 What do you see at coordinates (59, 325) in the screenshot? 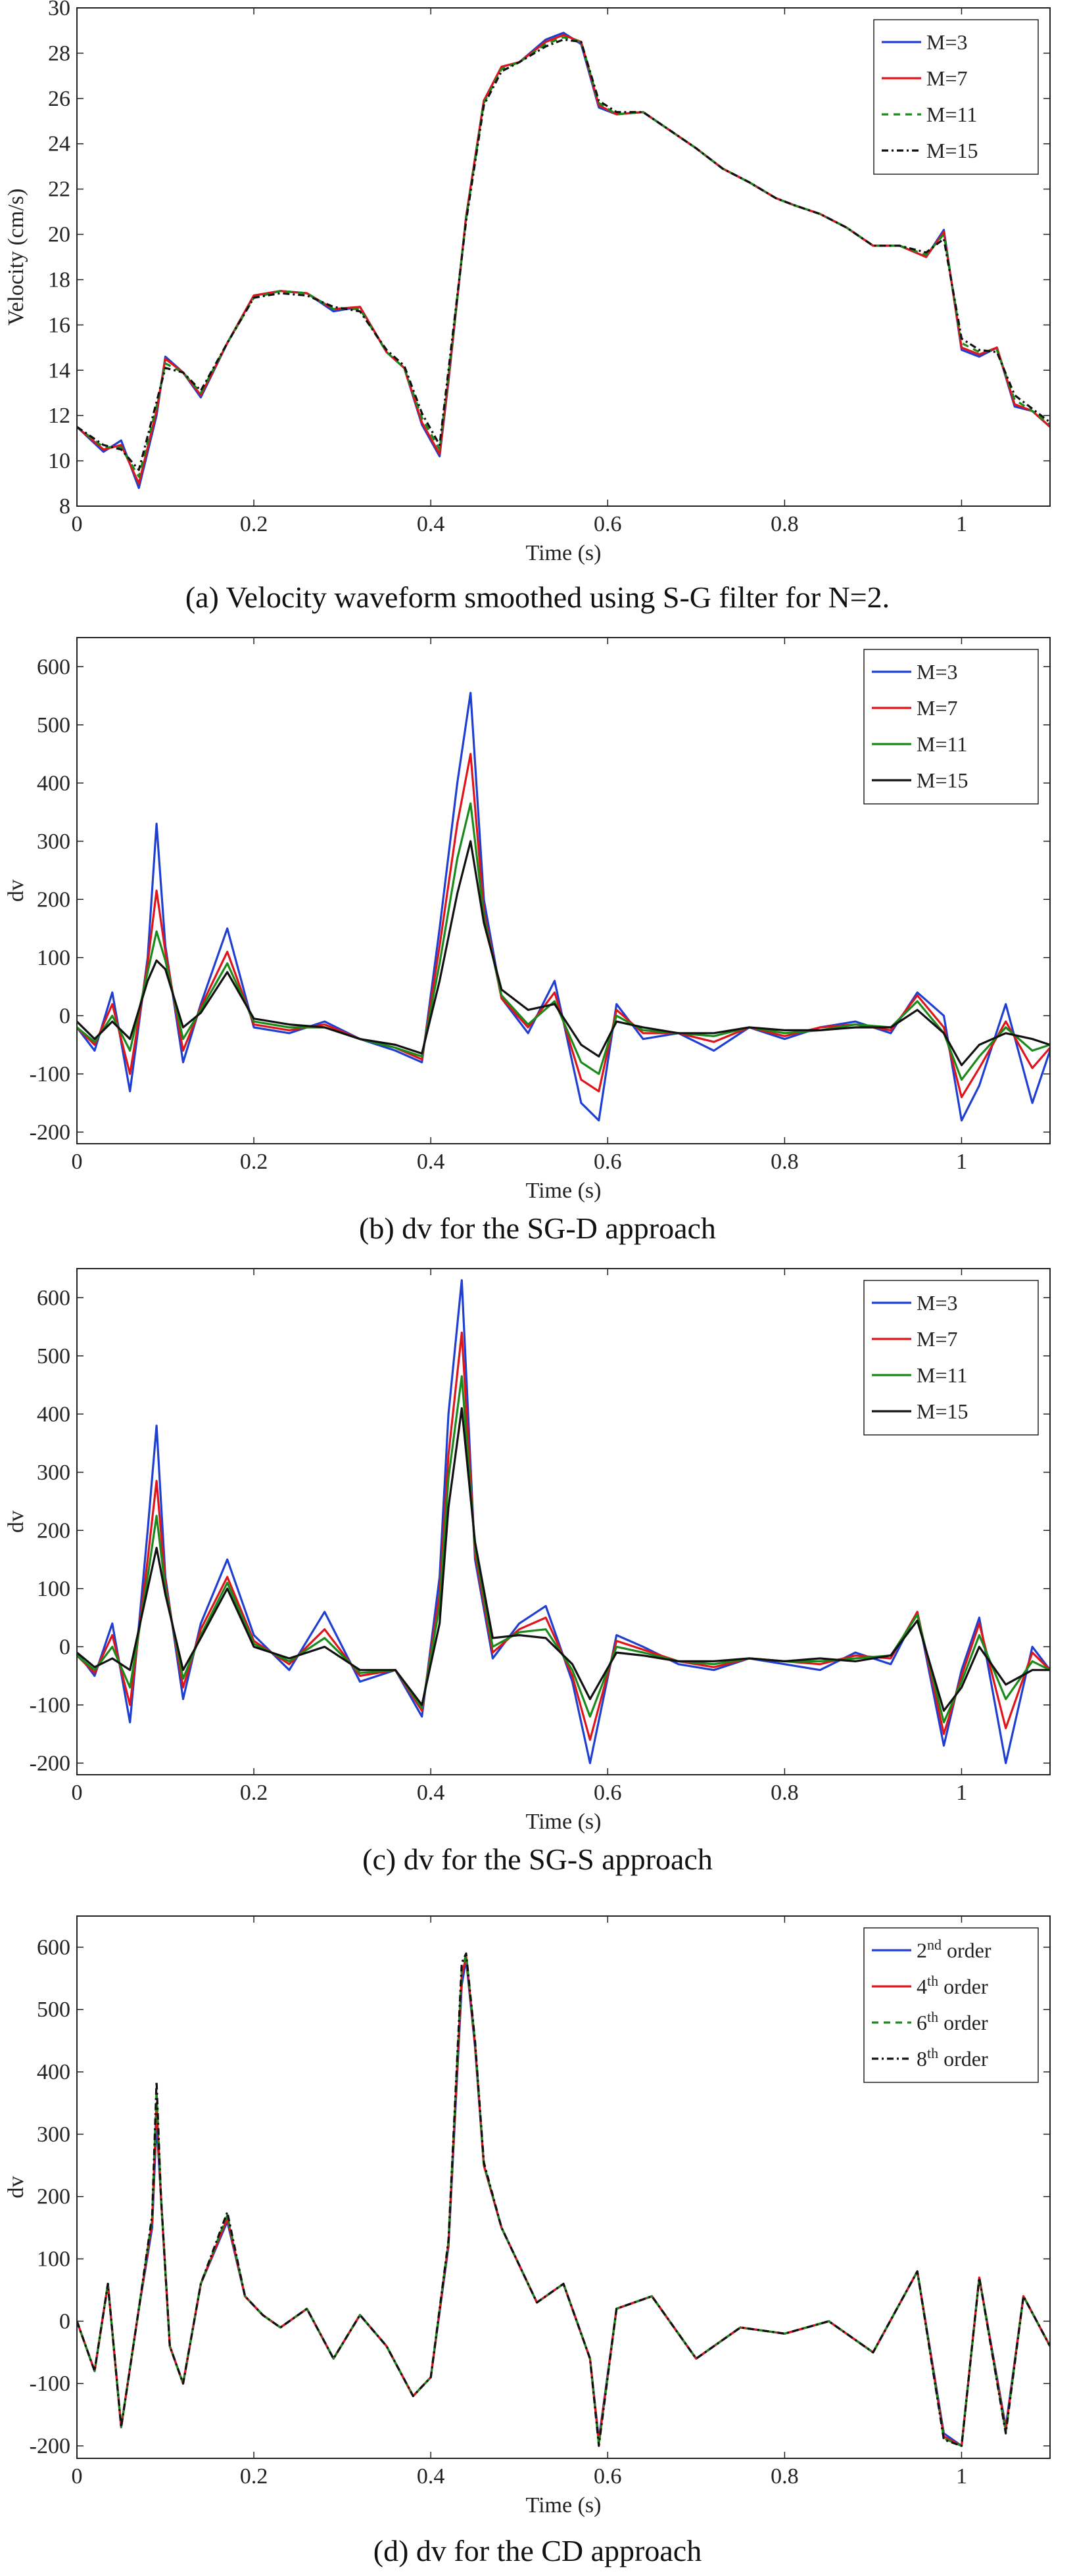
I see `y-tick-label: 16` at bounding box center [59, 325].